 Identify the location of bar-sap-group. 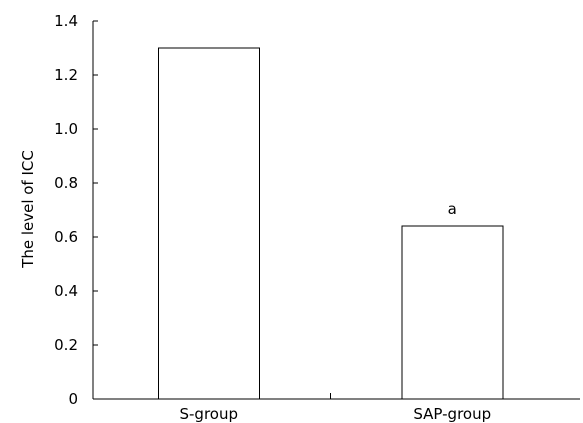
(452, 312).